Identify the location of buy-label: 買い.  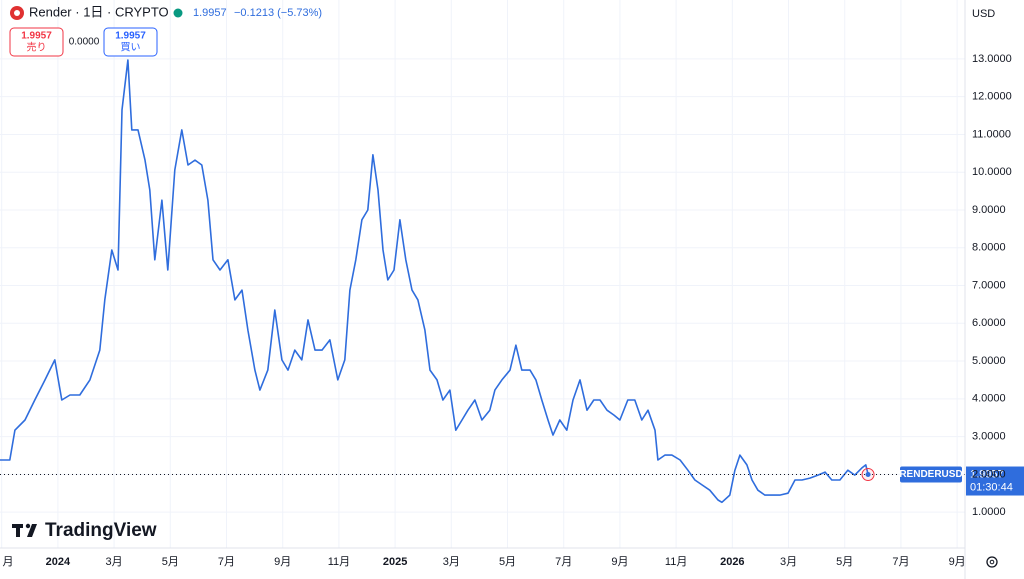
(131, 48).